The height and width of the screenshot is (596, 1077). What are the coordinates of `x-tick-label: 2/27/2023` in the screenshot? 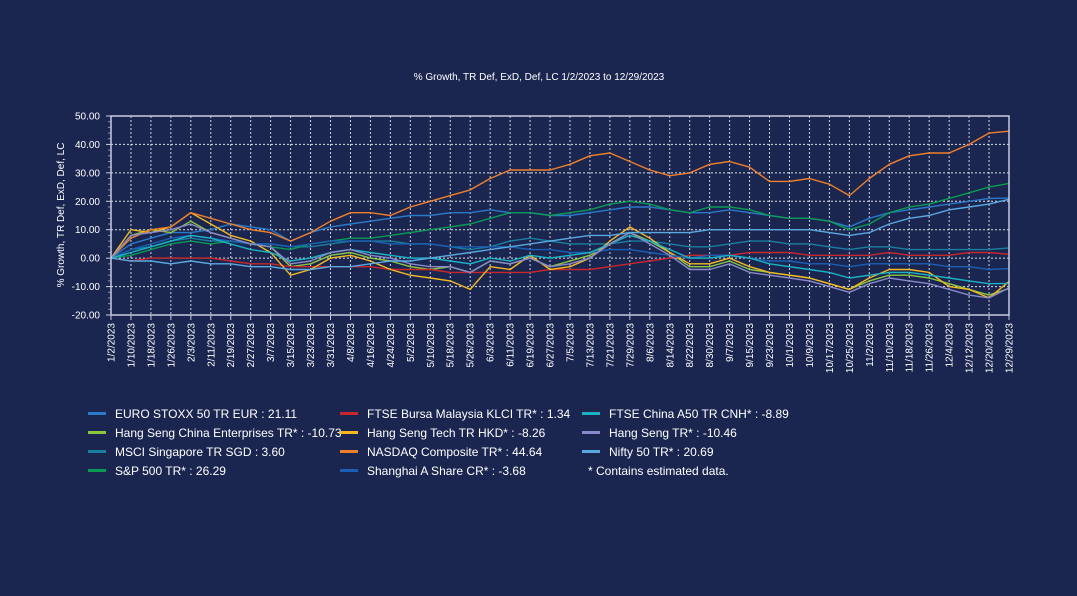 It's located at (251, 345).